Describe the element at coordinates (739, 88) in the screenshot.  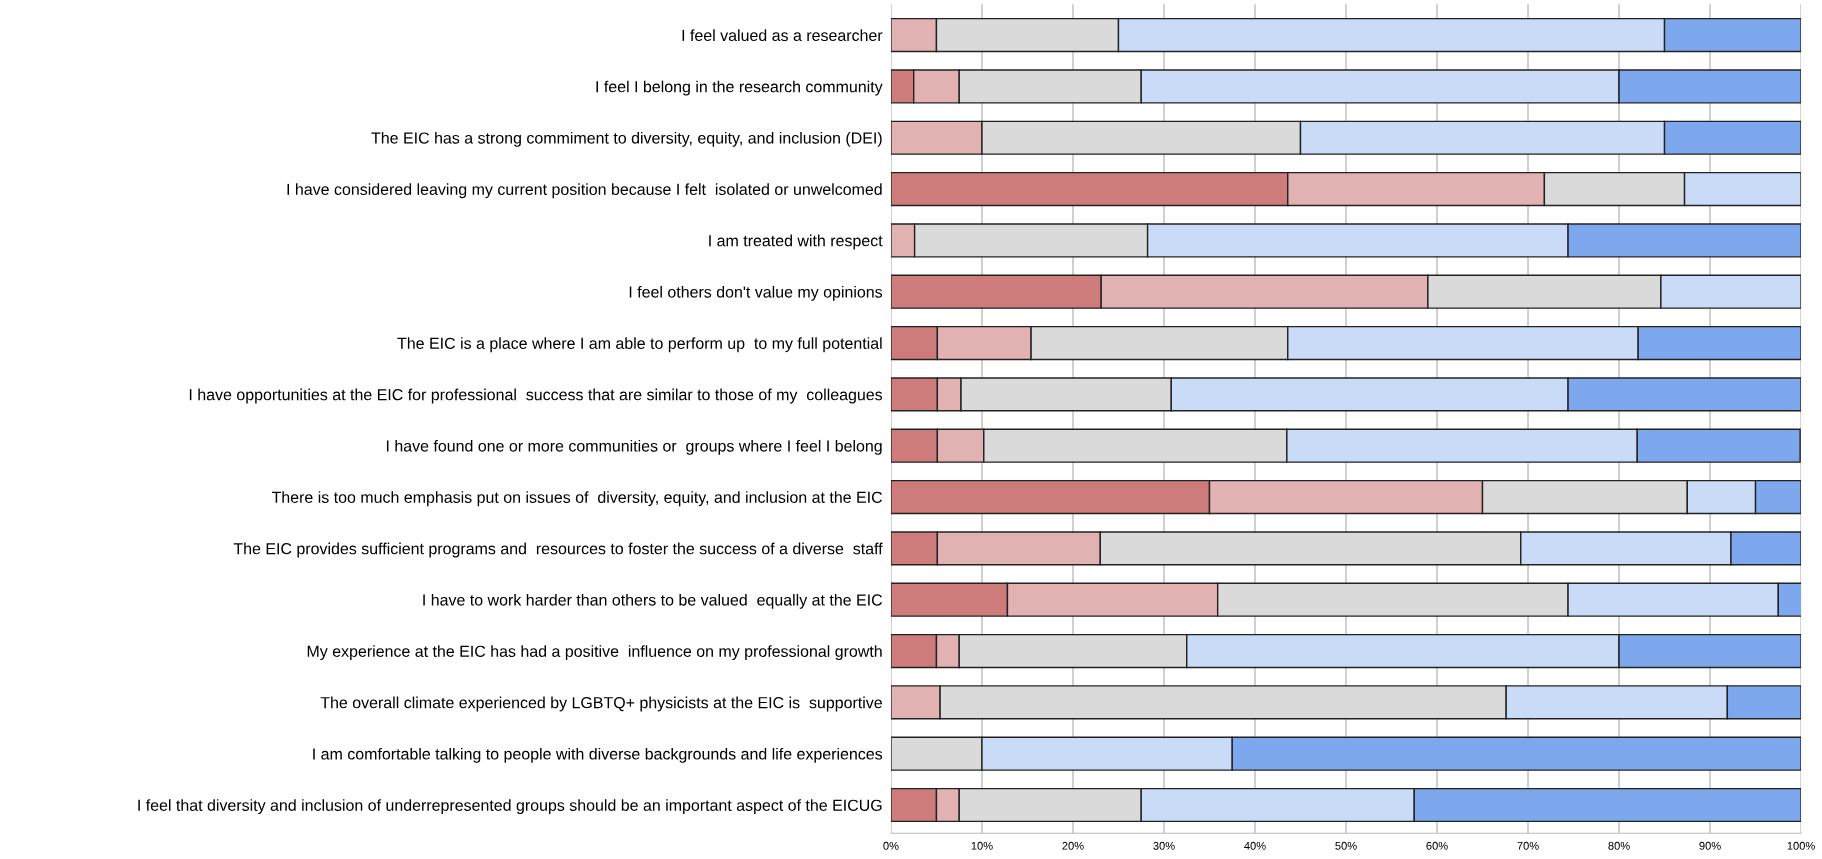
I see `y-tick-label: I feel I belong in the research community` at that location.